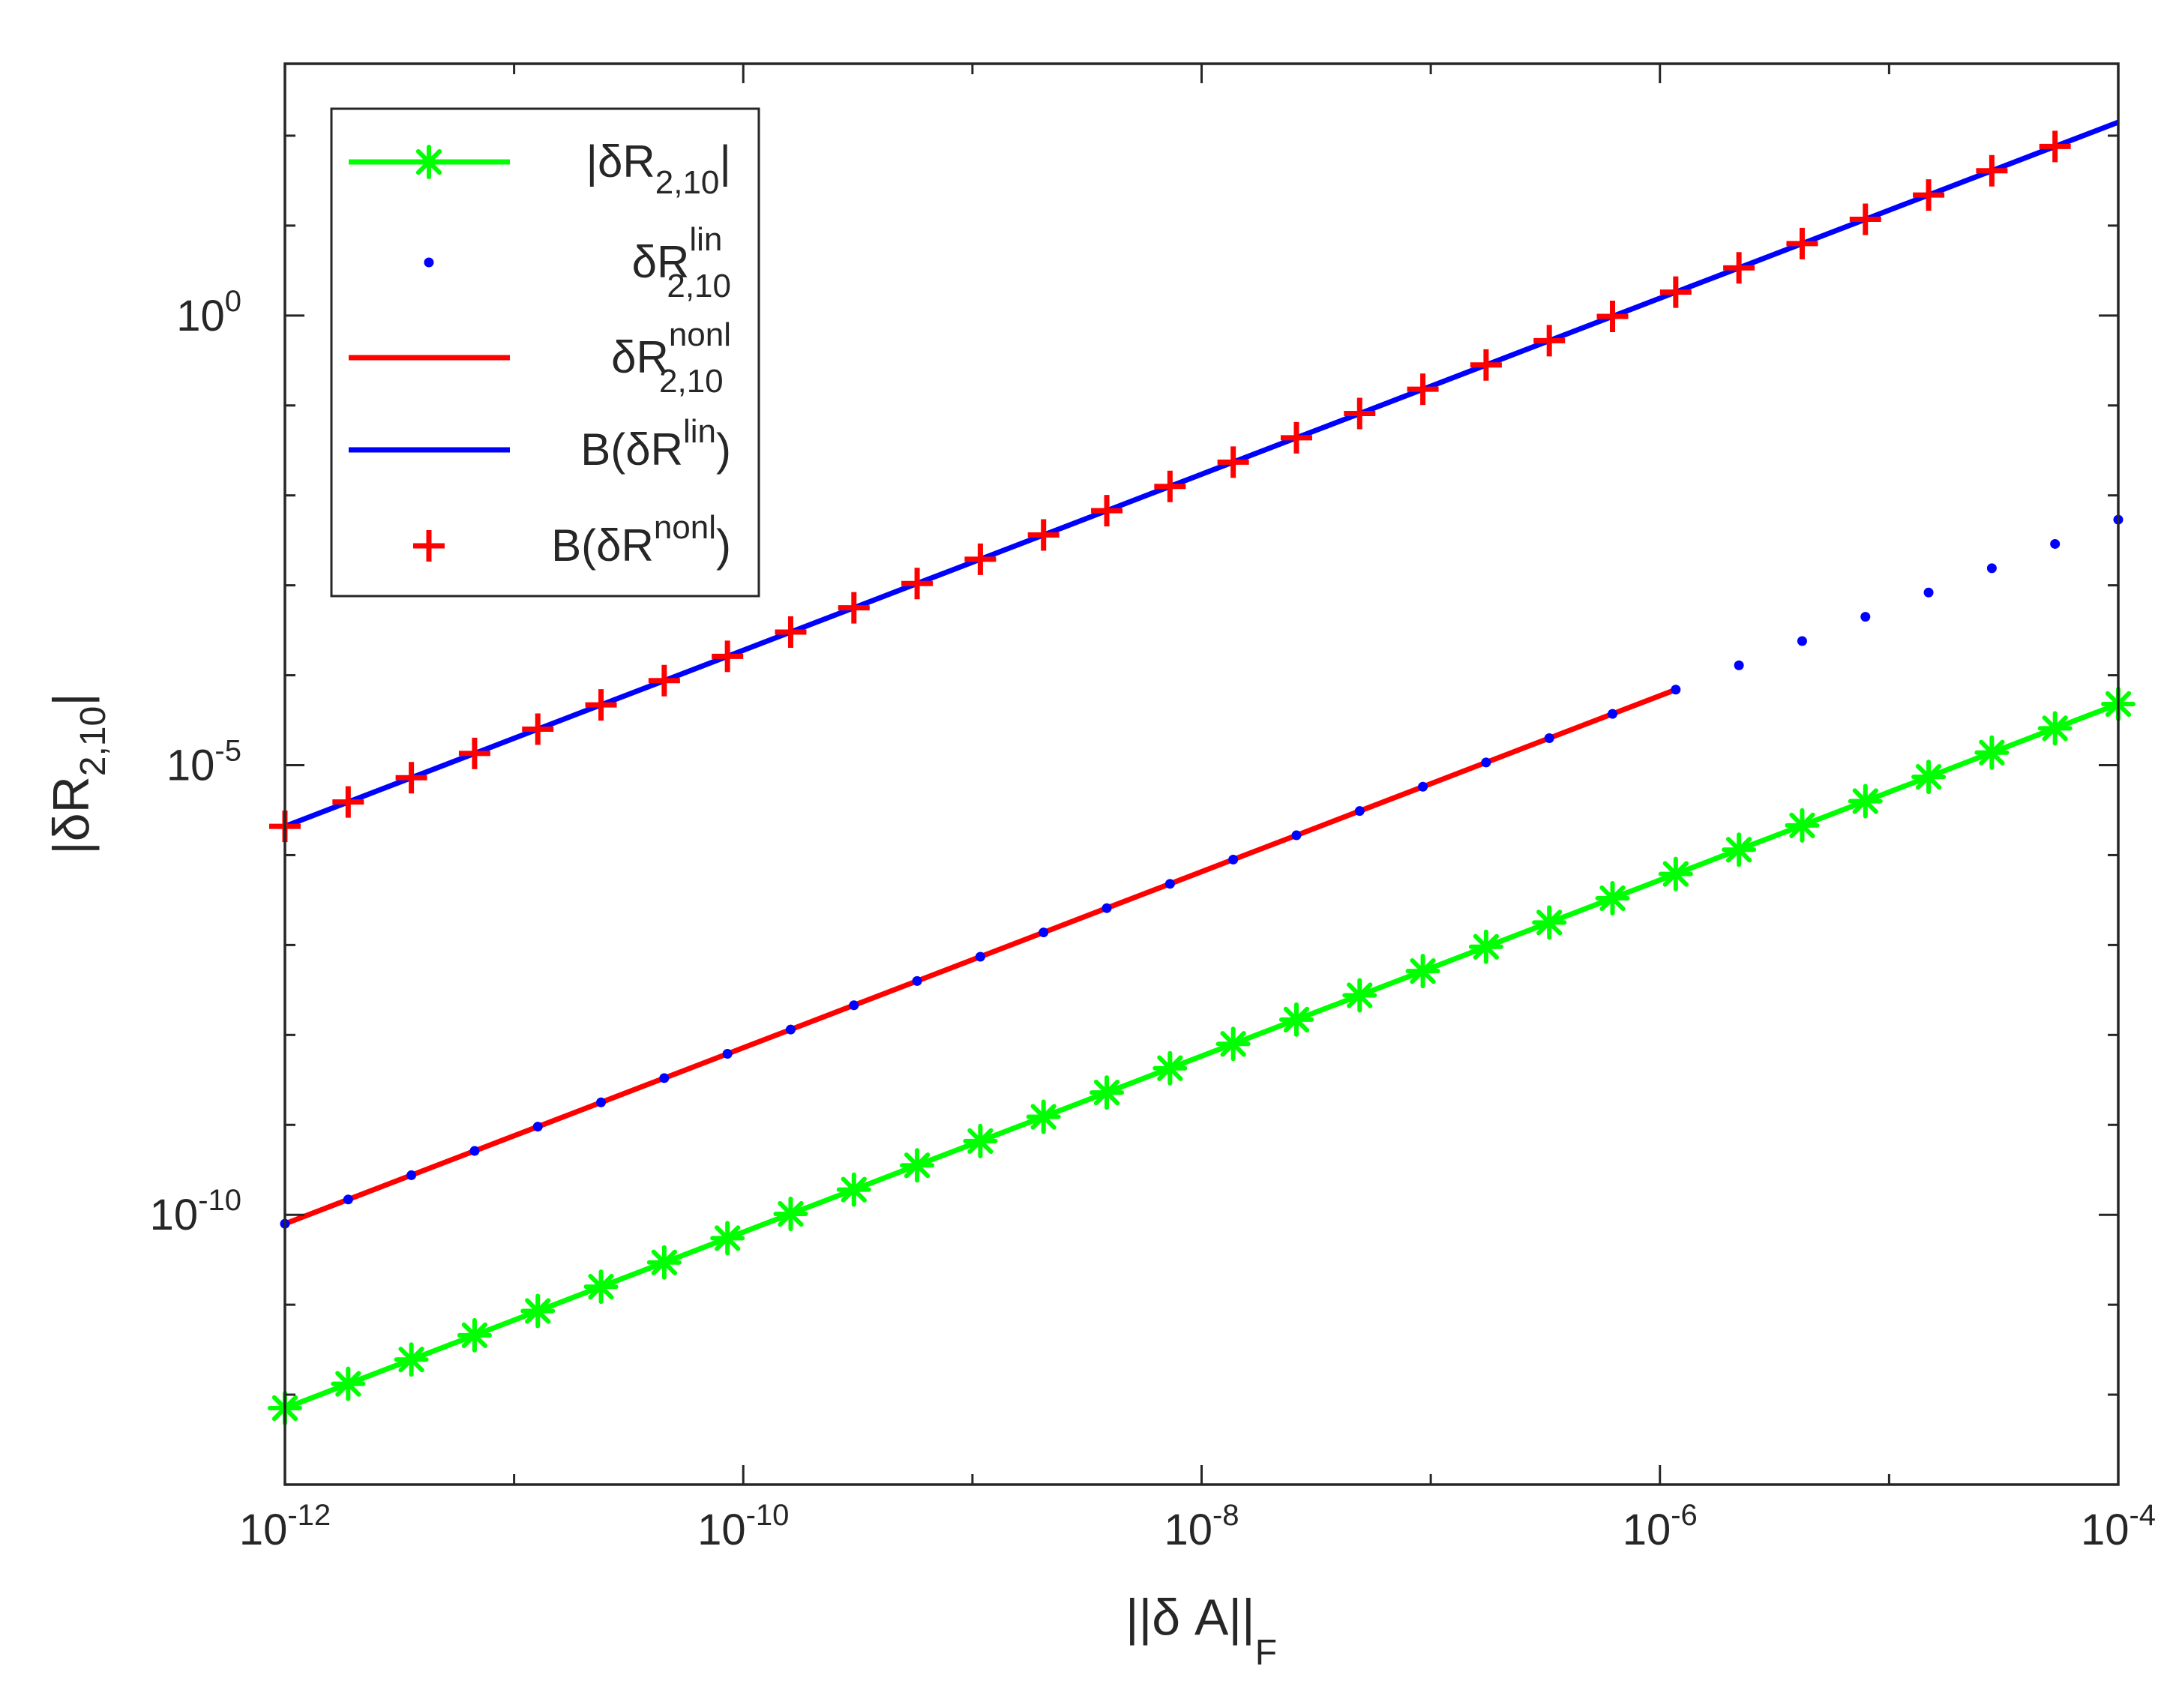  What do you see at coordinates (208, 313) in the screenshot?
I see `y-tick-label: 10⁰` at bounding box center [208, 313].